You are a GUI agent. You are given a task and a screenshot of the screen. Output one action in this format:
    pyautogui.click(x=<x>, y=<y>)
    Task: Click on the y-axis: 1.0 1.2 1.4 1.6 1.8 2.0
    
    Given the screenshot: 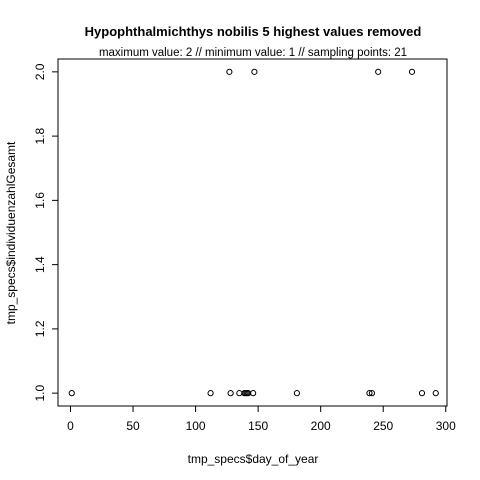 What is the action you would take?
    pyautogui.click(x=46, y=232)
    